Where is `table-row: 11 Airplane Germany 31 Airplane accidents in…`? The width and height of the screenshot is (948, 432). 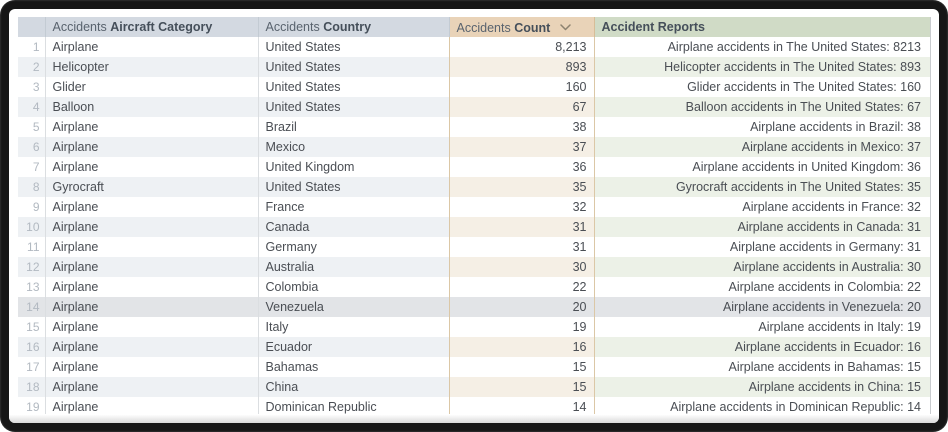 table-row: 11 Airplane Germany 31 Airplane accidents in… is located at coordinates (474, 247).